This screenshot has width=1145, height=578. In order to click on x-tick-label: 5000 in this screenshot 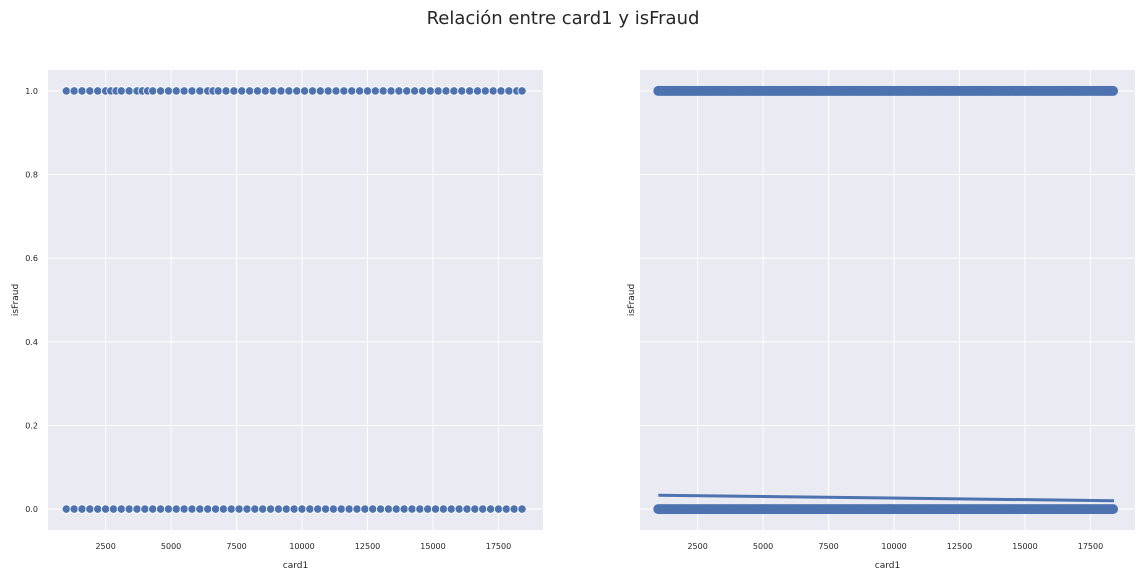, I will do `click(763, 546)`.